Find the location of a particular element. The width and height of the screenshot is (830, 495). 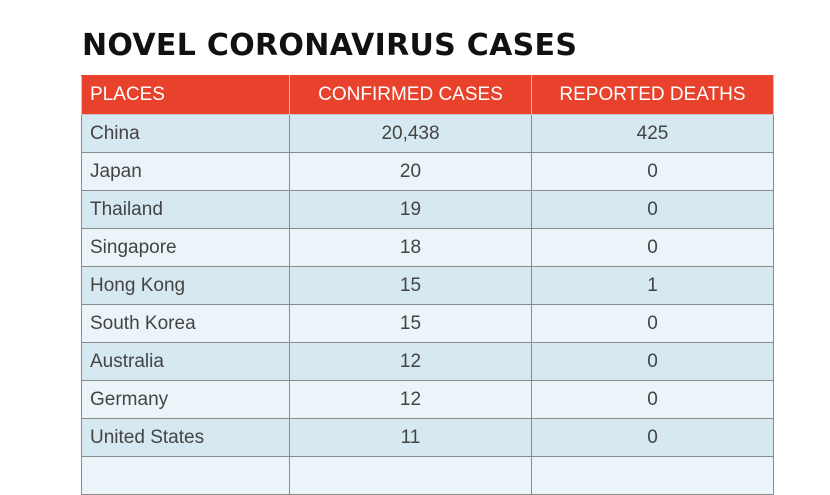

column-header-confirmed-cases: CONFIRMED CASES is located at coordinates (410, 95).